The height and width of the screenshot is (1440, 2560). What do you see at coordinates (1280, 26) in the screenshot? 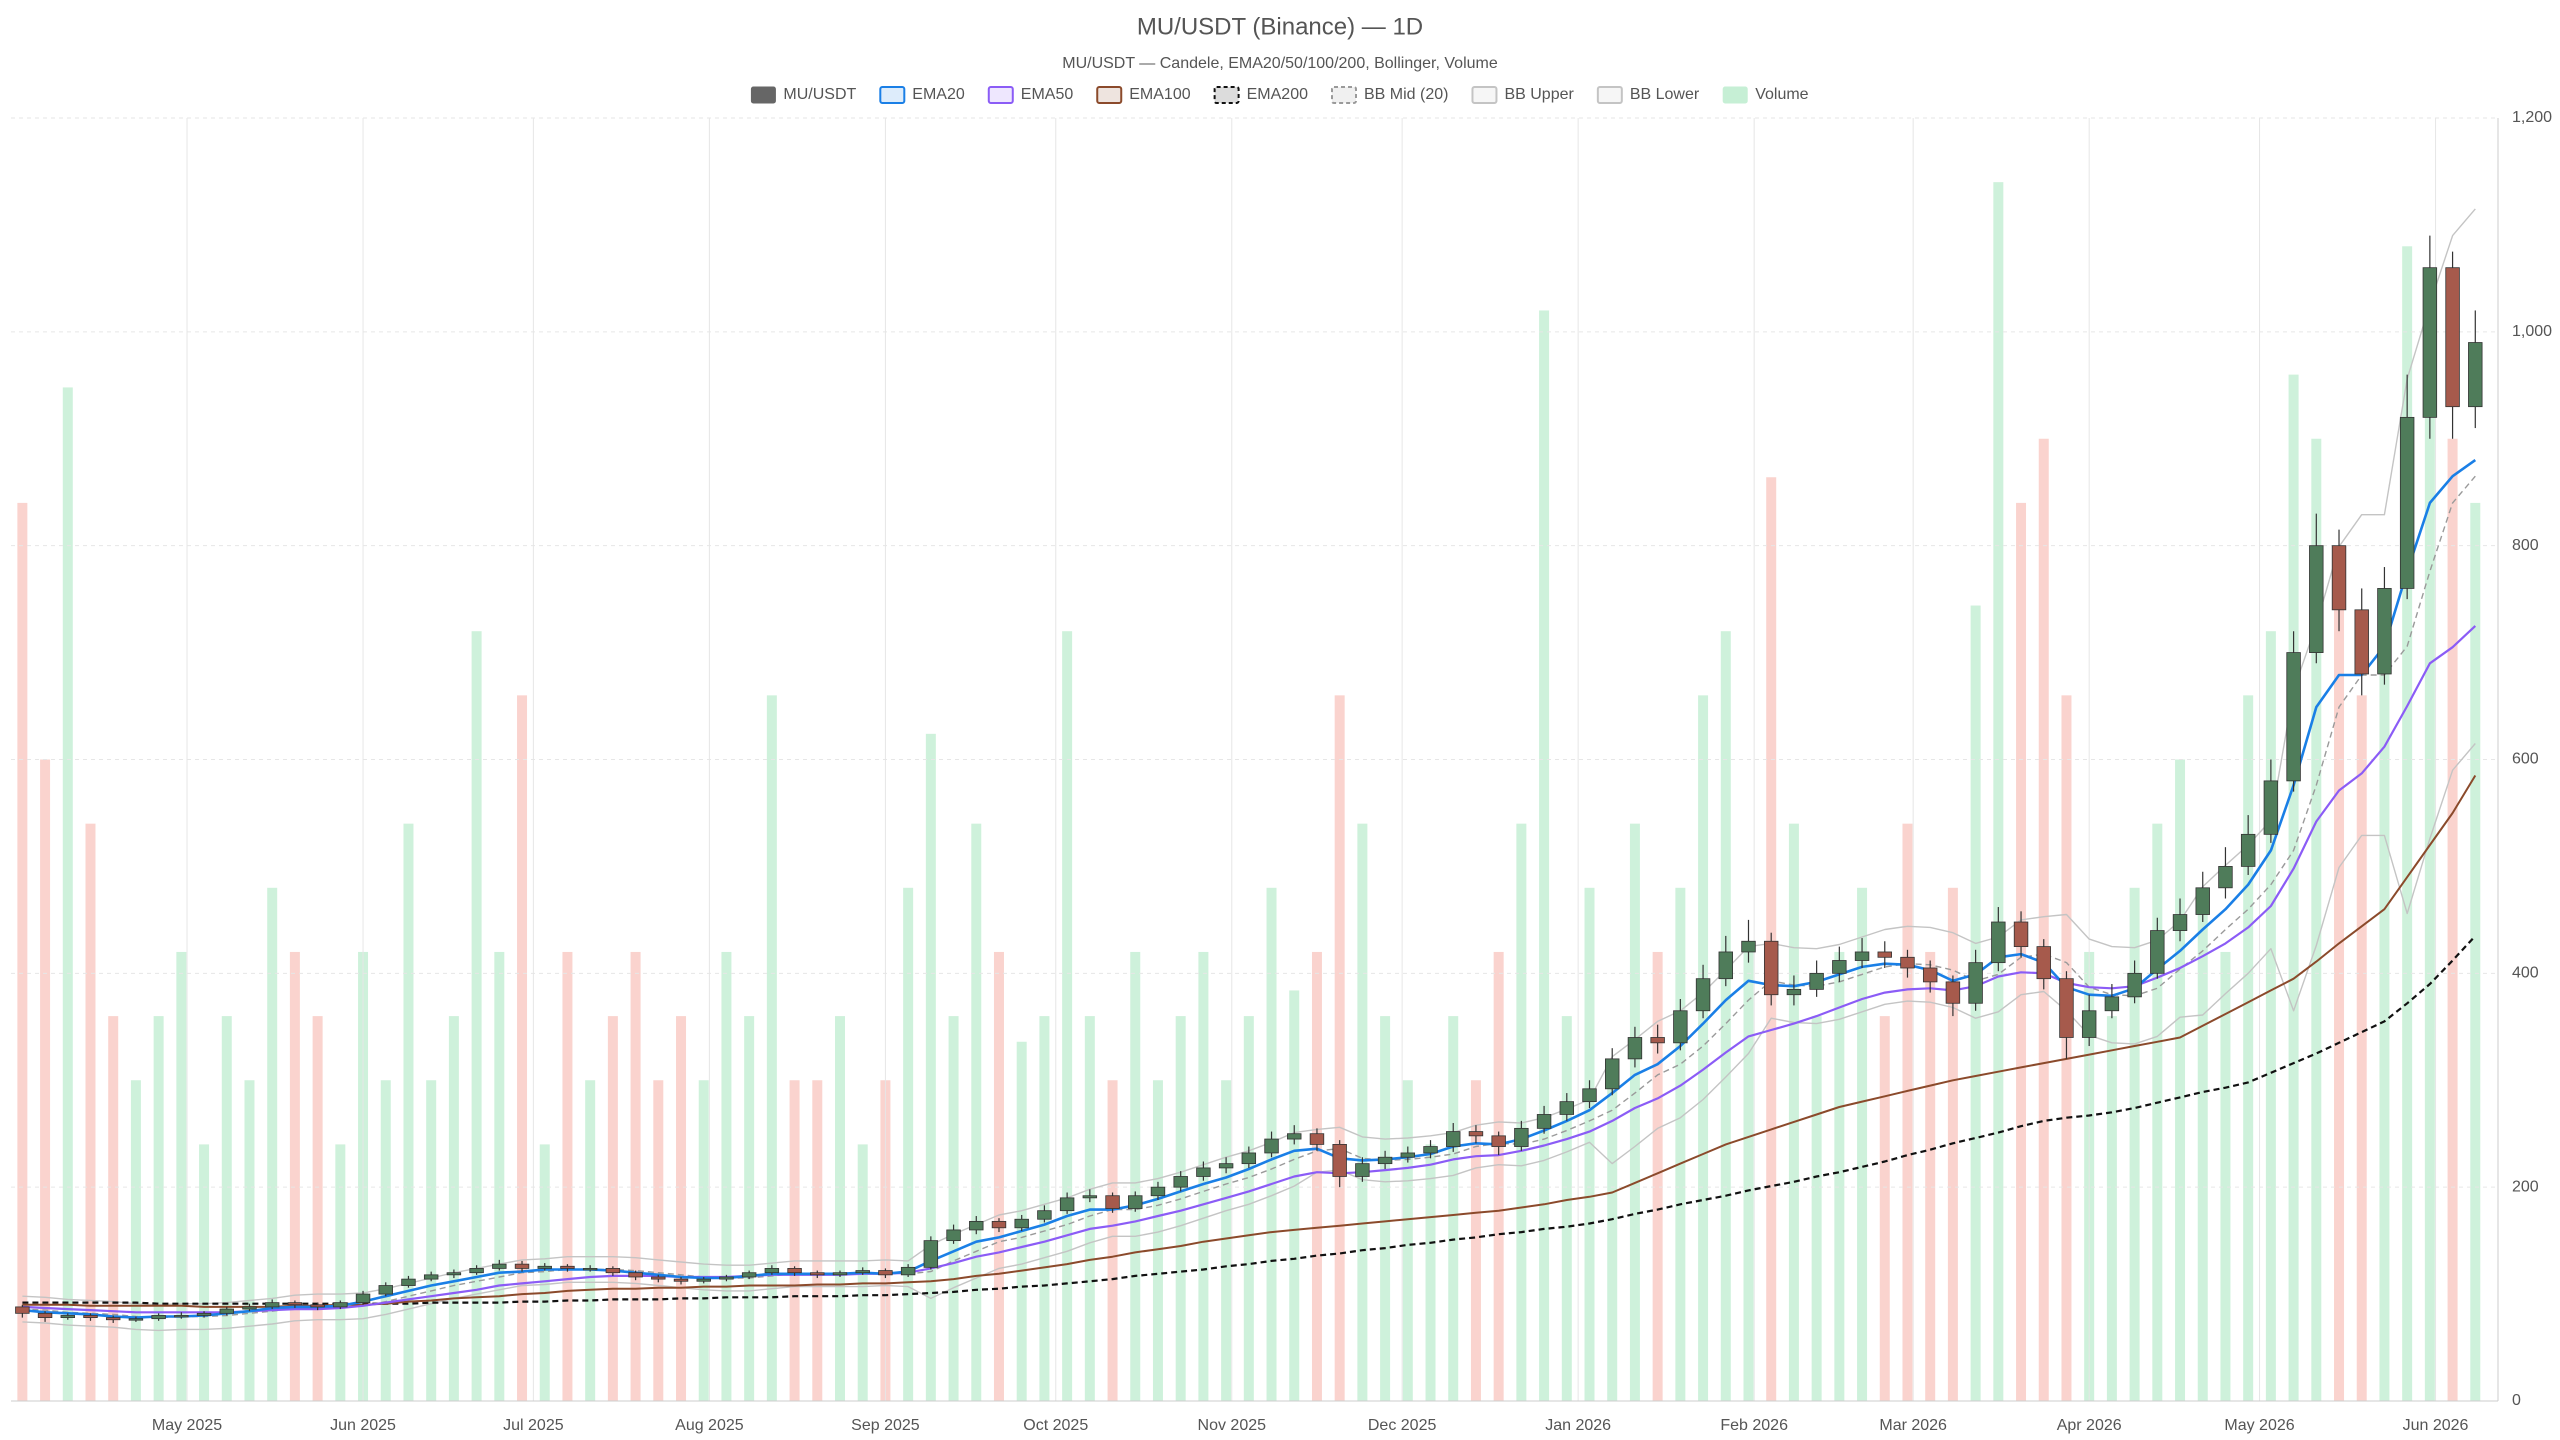
I see `chart-title: MU/USDT (Binance) — 1D` at bounding box center [1280, 26].